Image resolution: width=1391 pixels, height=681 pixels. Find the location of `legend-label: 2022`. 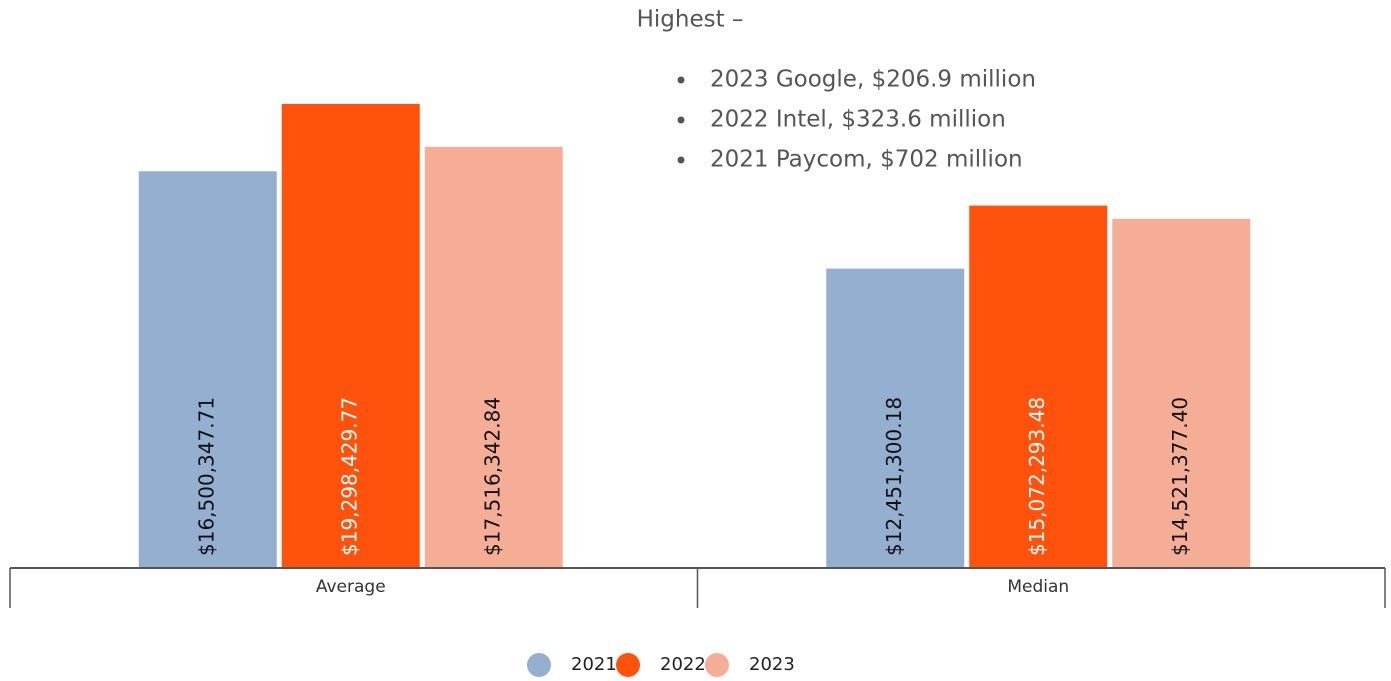

legend-label: 2022 is located at coordinates (683, 664).